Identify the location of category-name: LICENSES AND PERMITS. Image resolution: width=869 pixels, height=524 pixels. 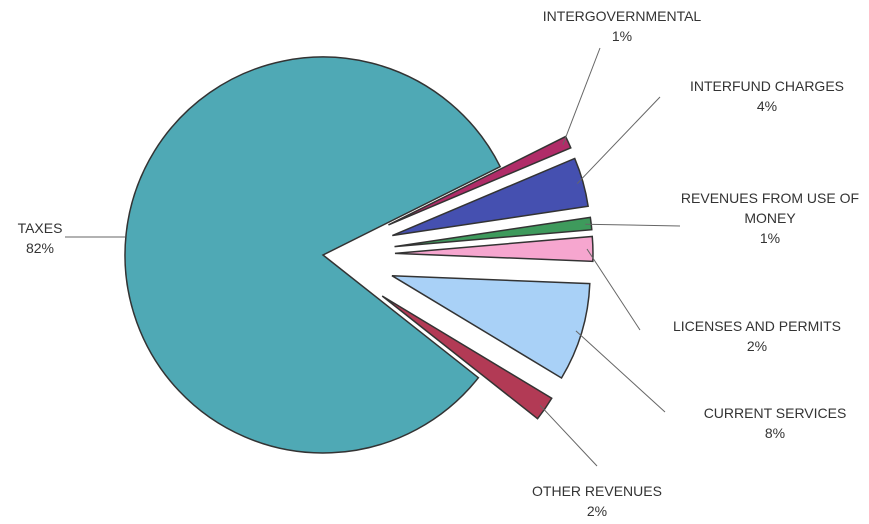
(757, 326).